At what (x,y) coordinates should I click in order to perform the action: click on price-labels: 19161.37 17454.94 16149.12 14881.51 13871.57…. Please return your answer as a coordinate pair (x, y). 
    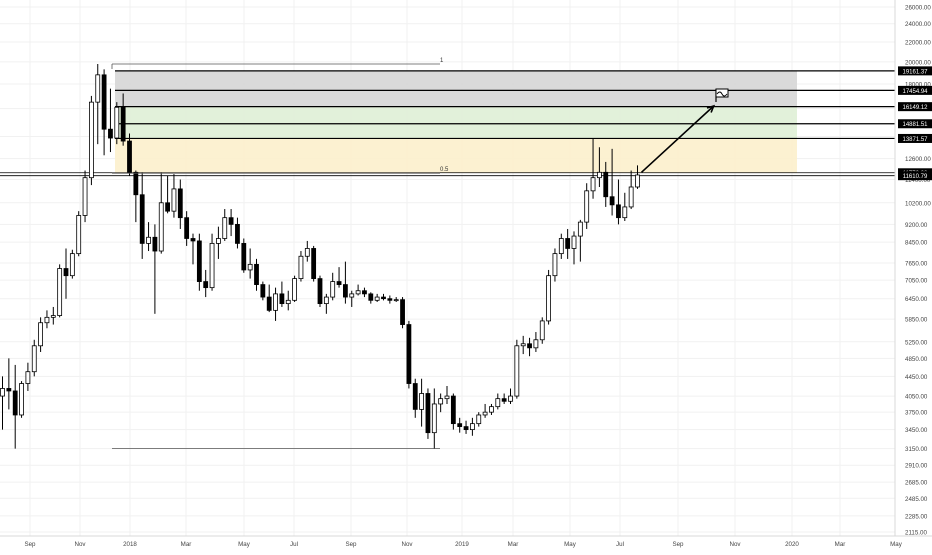
    Looking at the image, I should click on (915, 123).